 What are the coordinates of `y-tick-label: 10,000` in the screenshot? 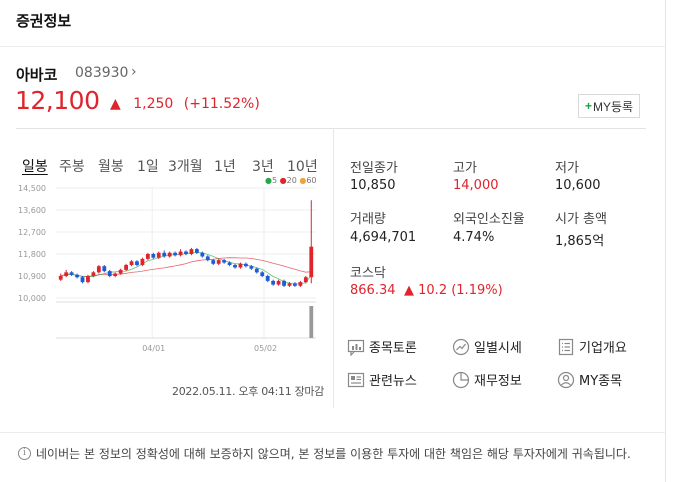 It's located at (32, 298).